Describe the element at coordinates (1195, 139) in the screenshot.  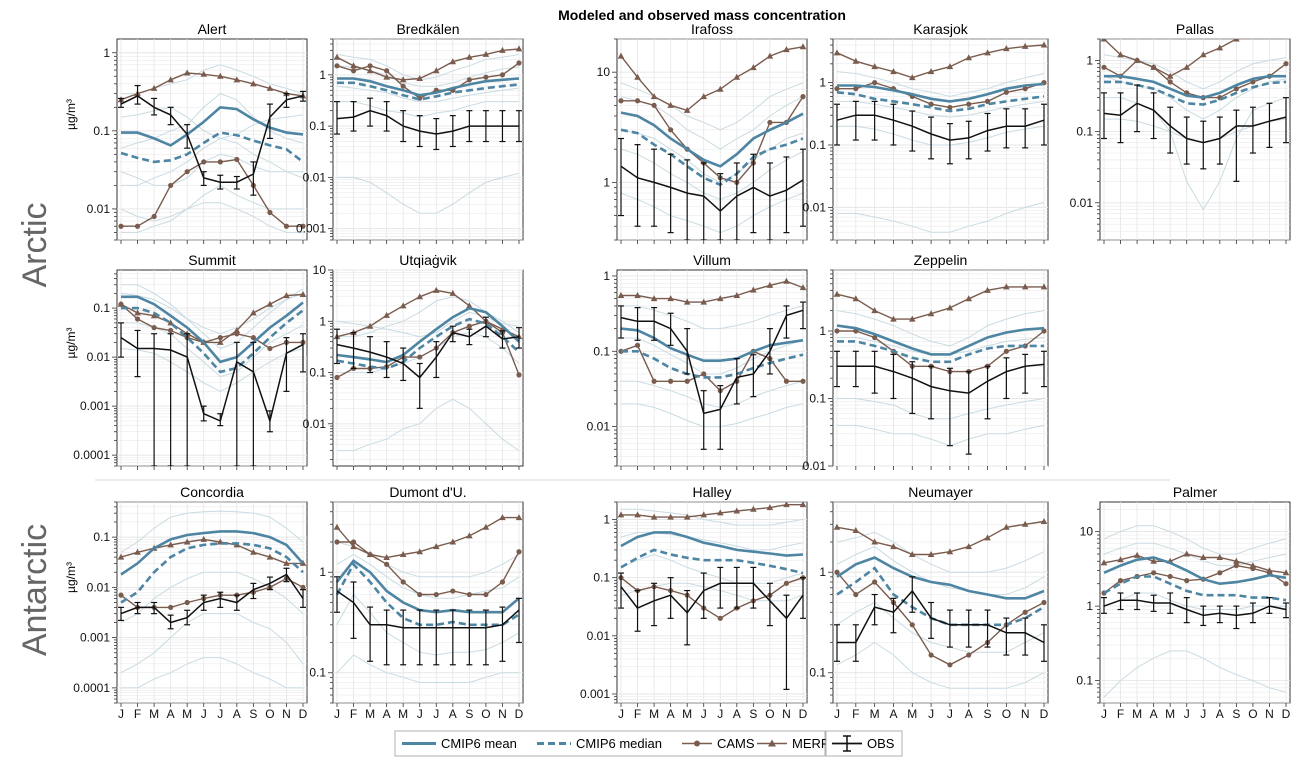
I see `panel-frame-pallas` at that location.